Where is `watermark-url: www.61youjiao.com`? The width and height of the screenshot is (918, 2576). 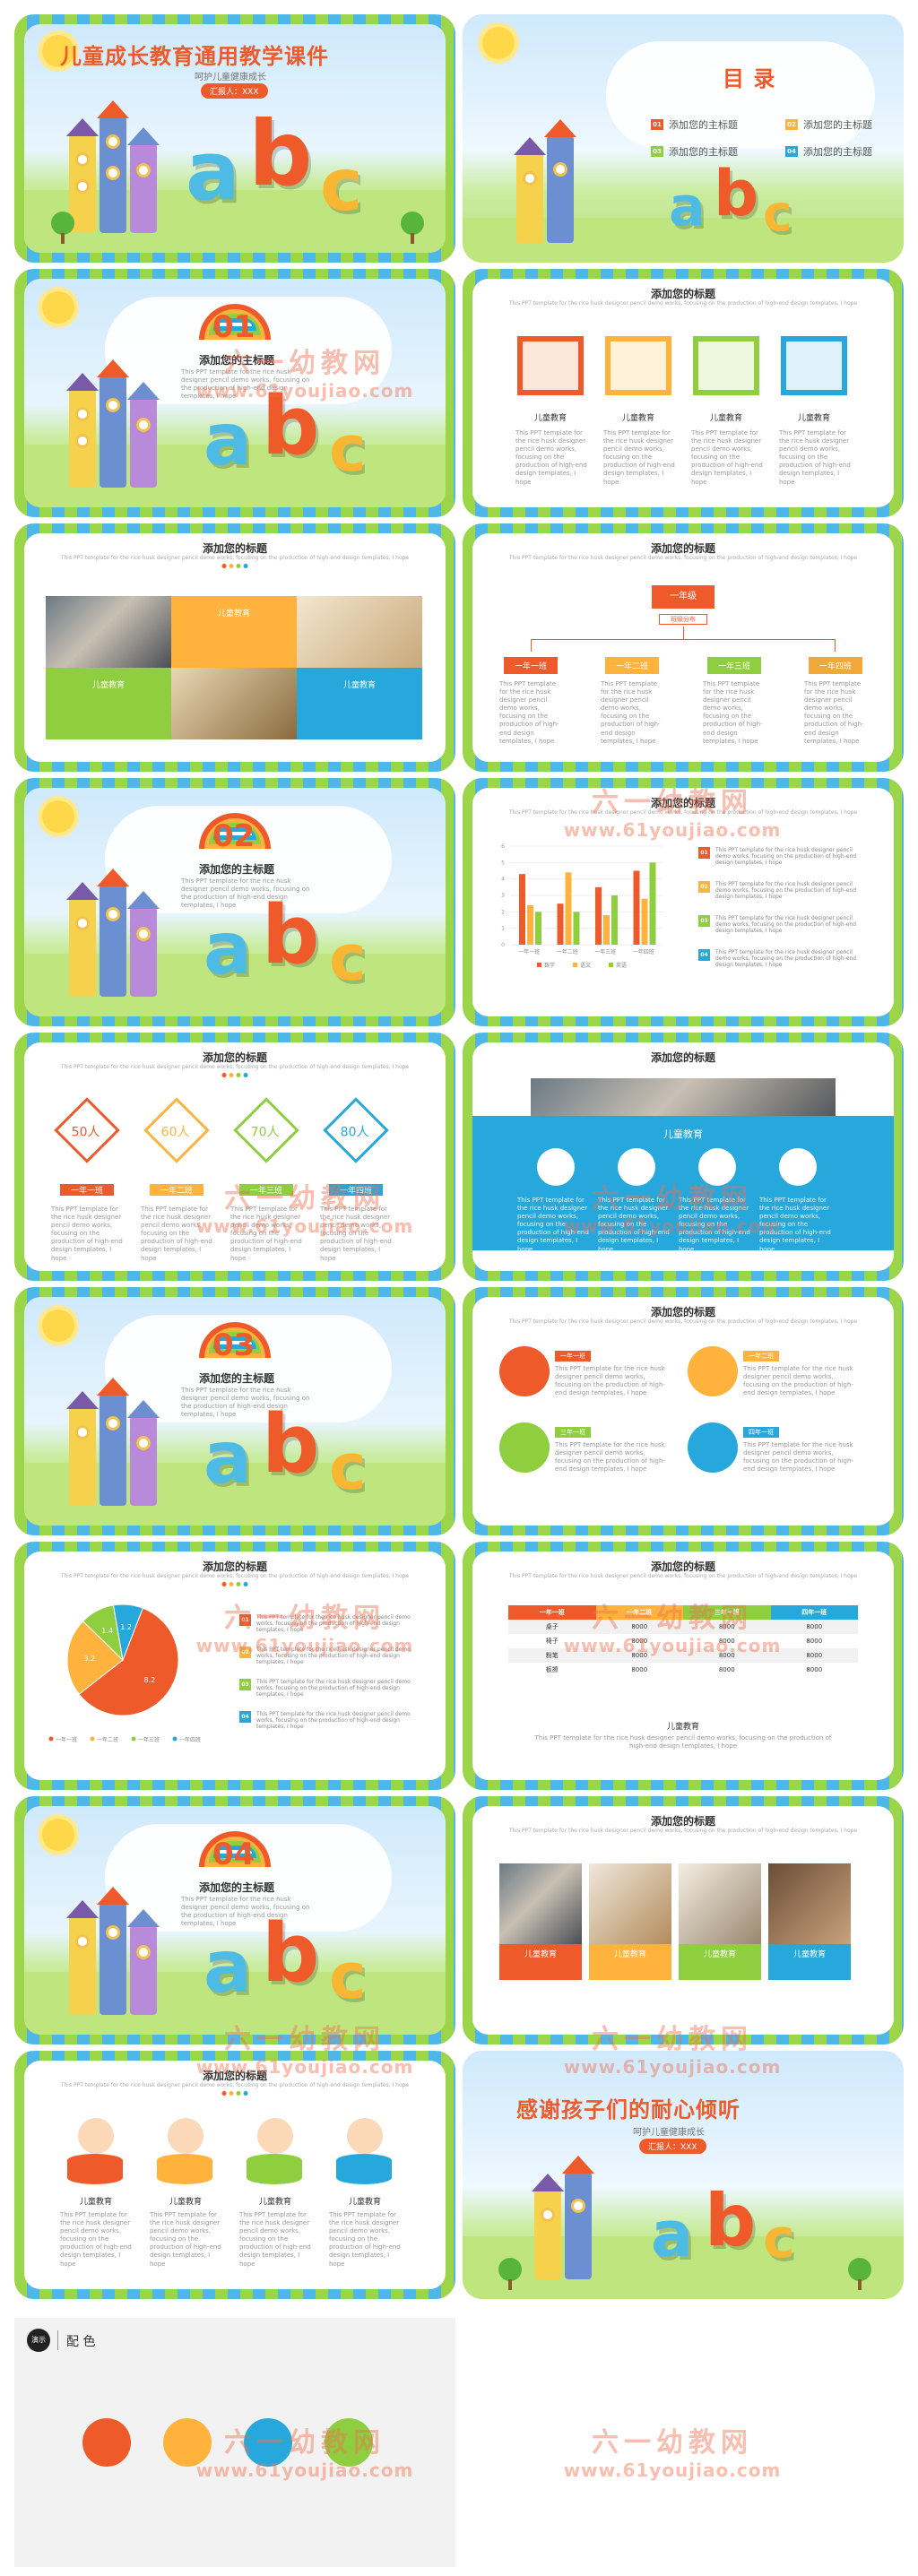 watermark-url: www.61youjiao.com is located at coordinates (673, 2470).